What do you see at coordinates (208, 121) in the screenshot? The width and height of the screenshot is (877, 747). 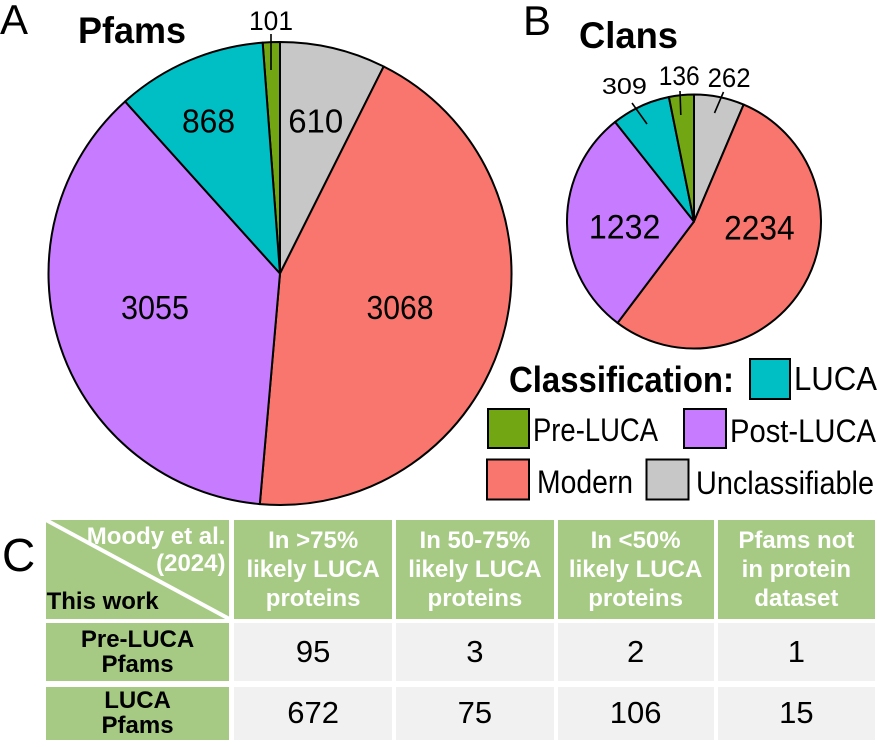 I see `svg-text: 868` at bounding box center [208, 121].